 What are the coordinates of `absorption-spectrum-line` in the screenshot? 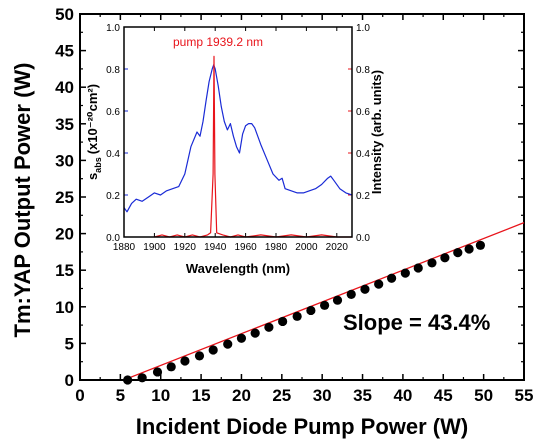 It's located at (238, 138).